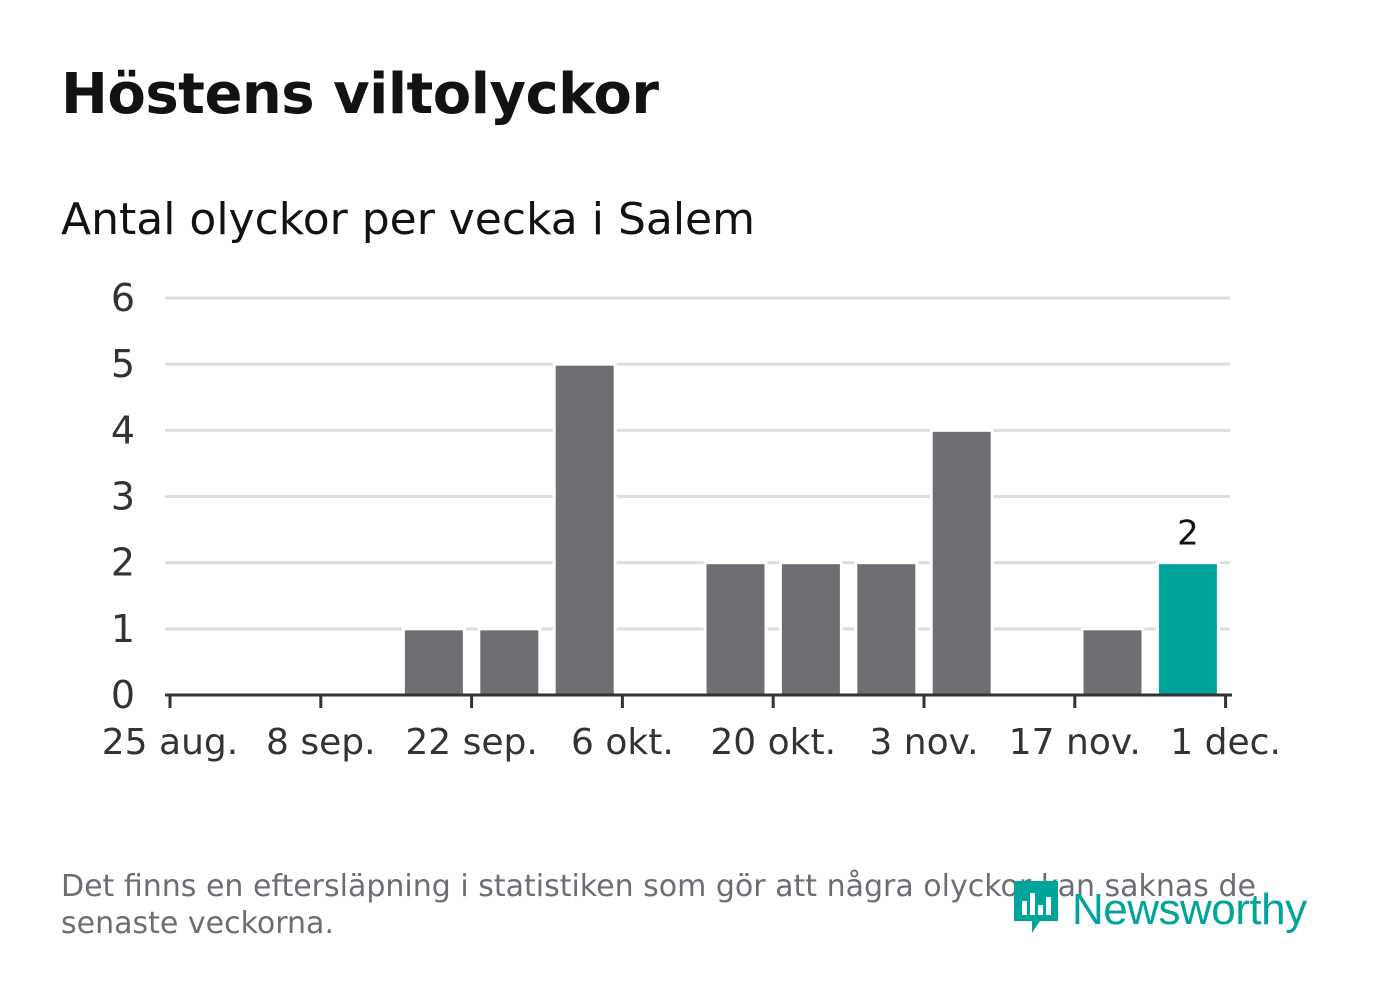  What do you see at coordinates (698, 700) in the screenshot?
I see `x-axis` at bounding box center [698, 700].